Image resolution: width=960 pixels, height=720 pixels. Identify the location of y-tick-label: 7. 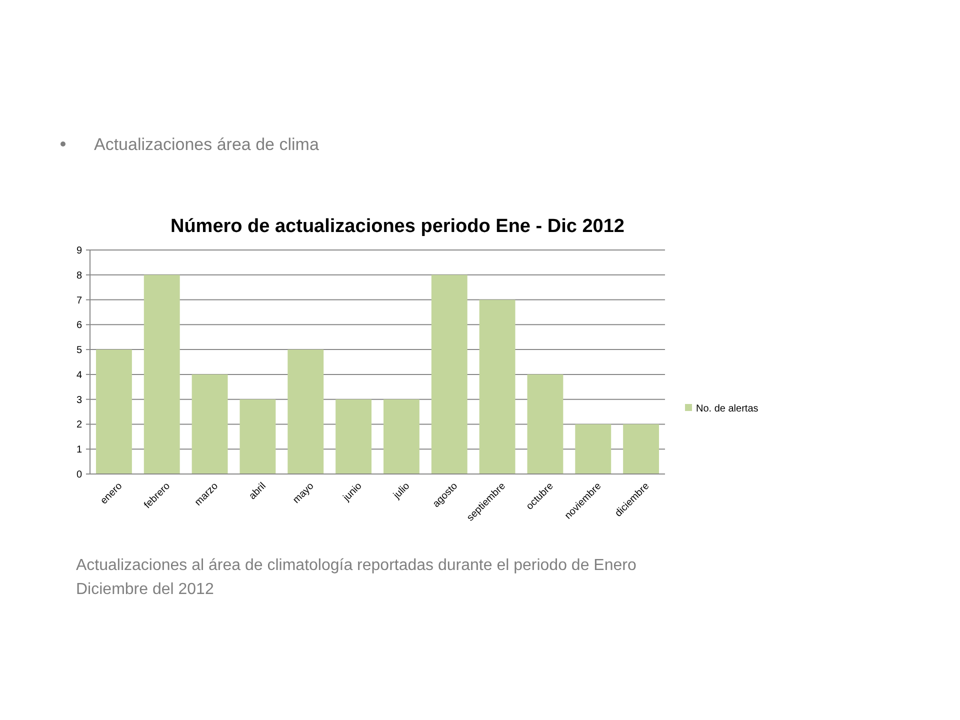
(79, 300).